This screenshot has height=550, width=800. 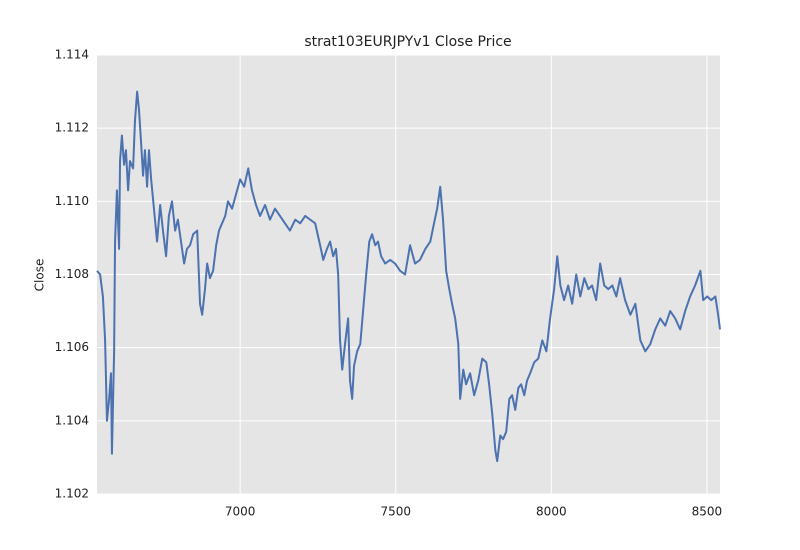 What do you see at coordinates (72, 55) in the screenshot?
I see `y-tick-label: 1.114` at bounding box center [72, 55].